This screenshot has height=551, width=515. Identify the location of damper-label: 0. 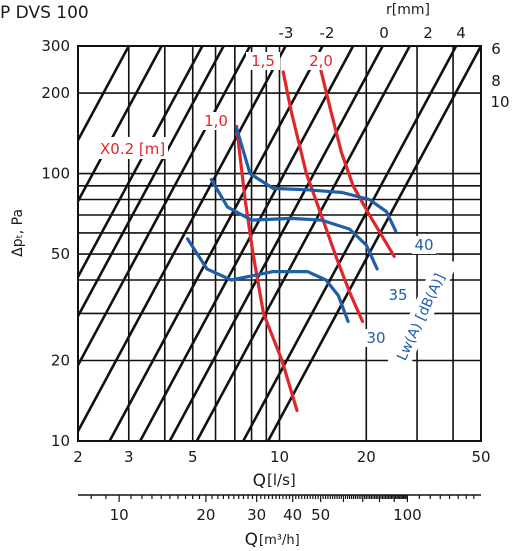
(384, 33).